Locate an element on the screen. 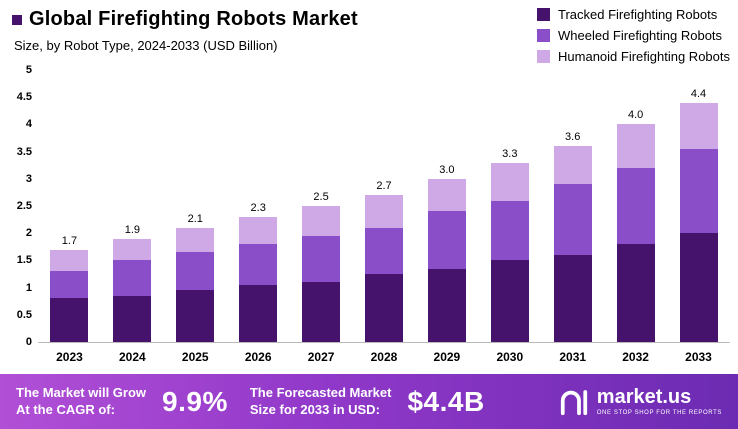 This screenshot has width=738, height=429. bar-total-label: 1.7 is located at coordinates (69, 240).